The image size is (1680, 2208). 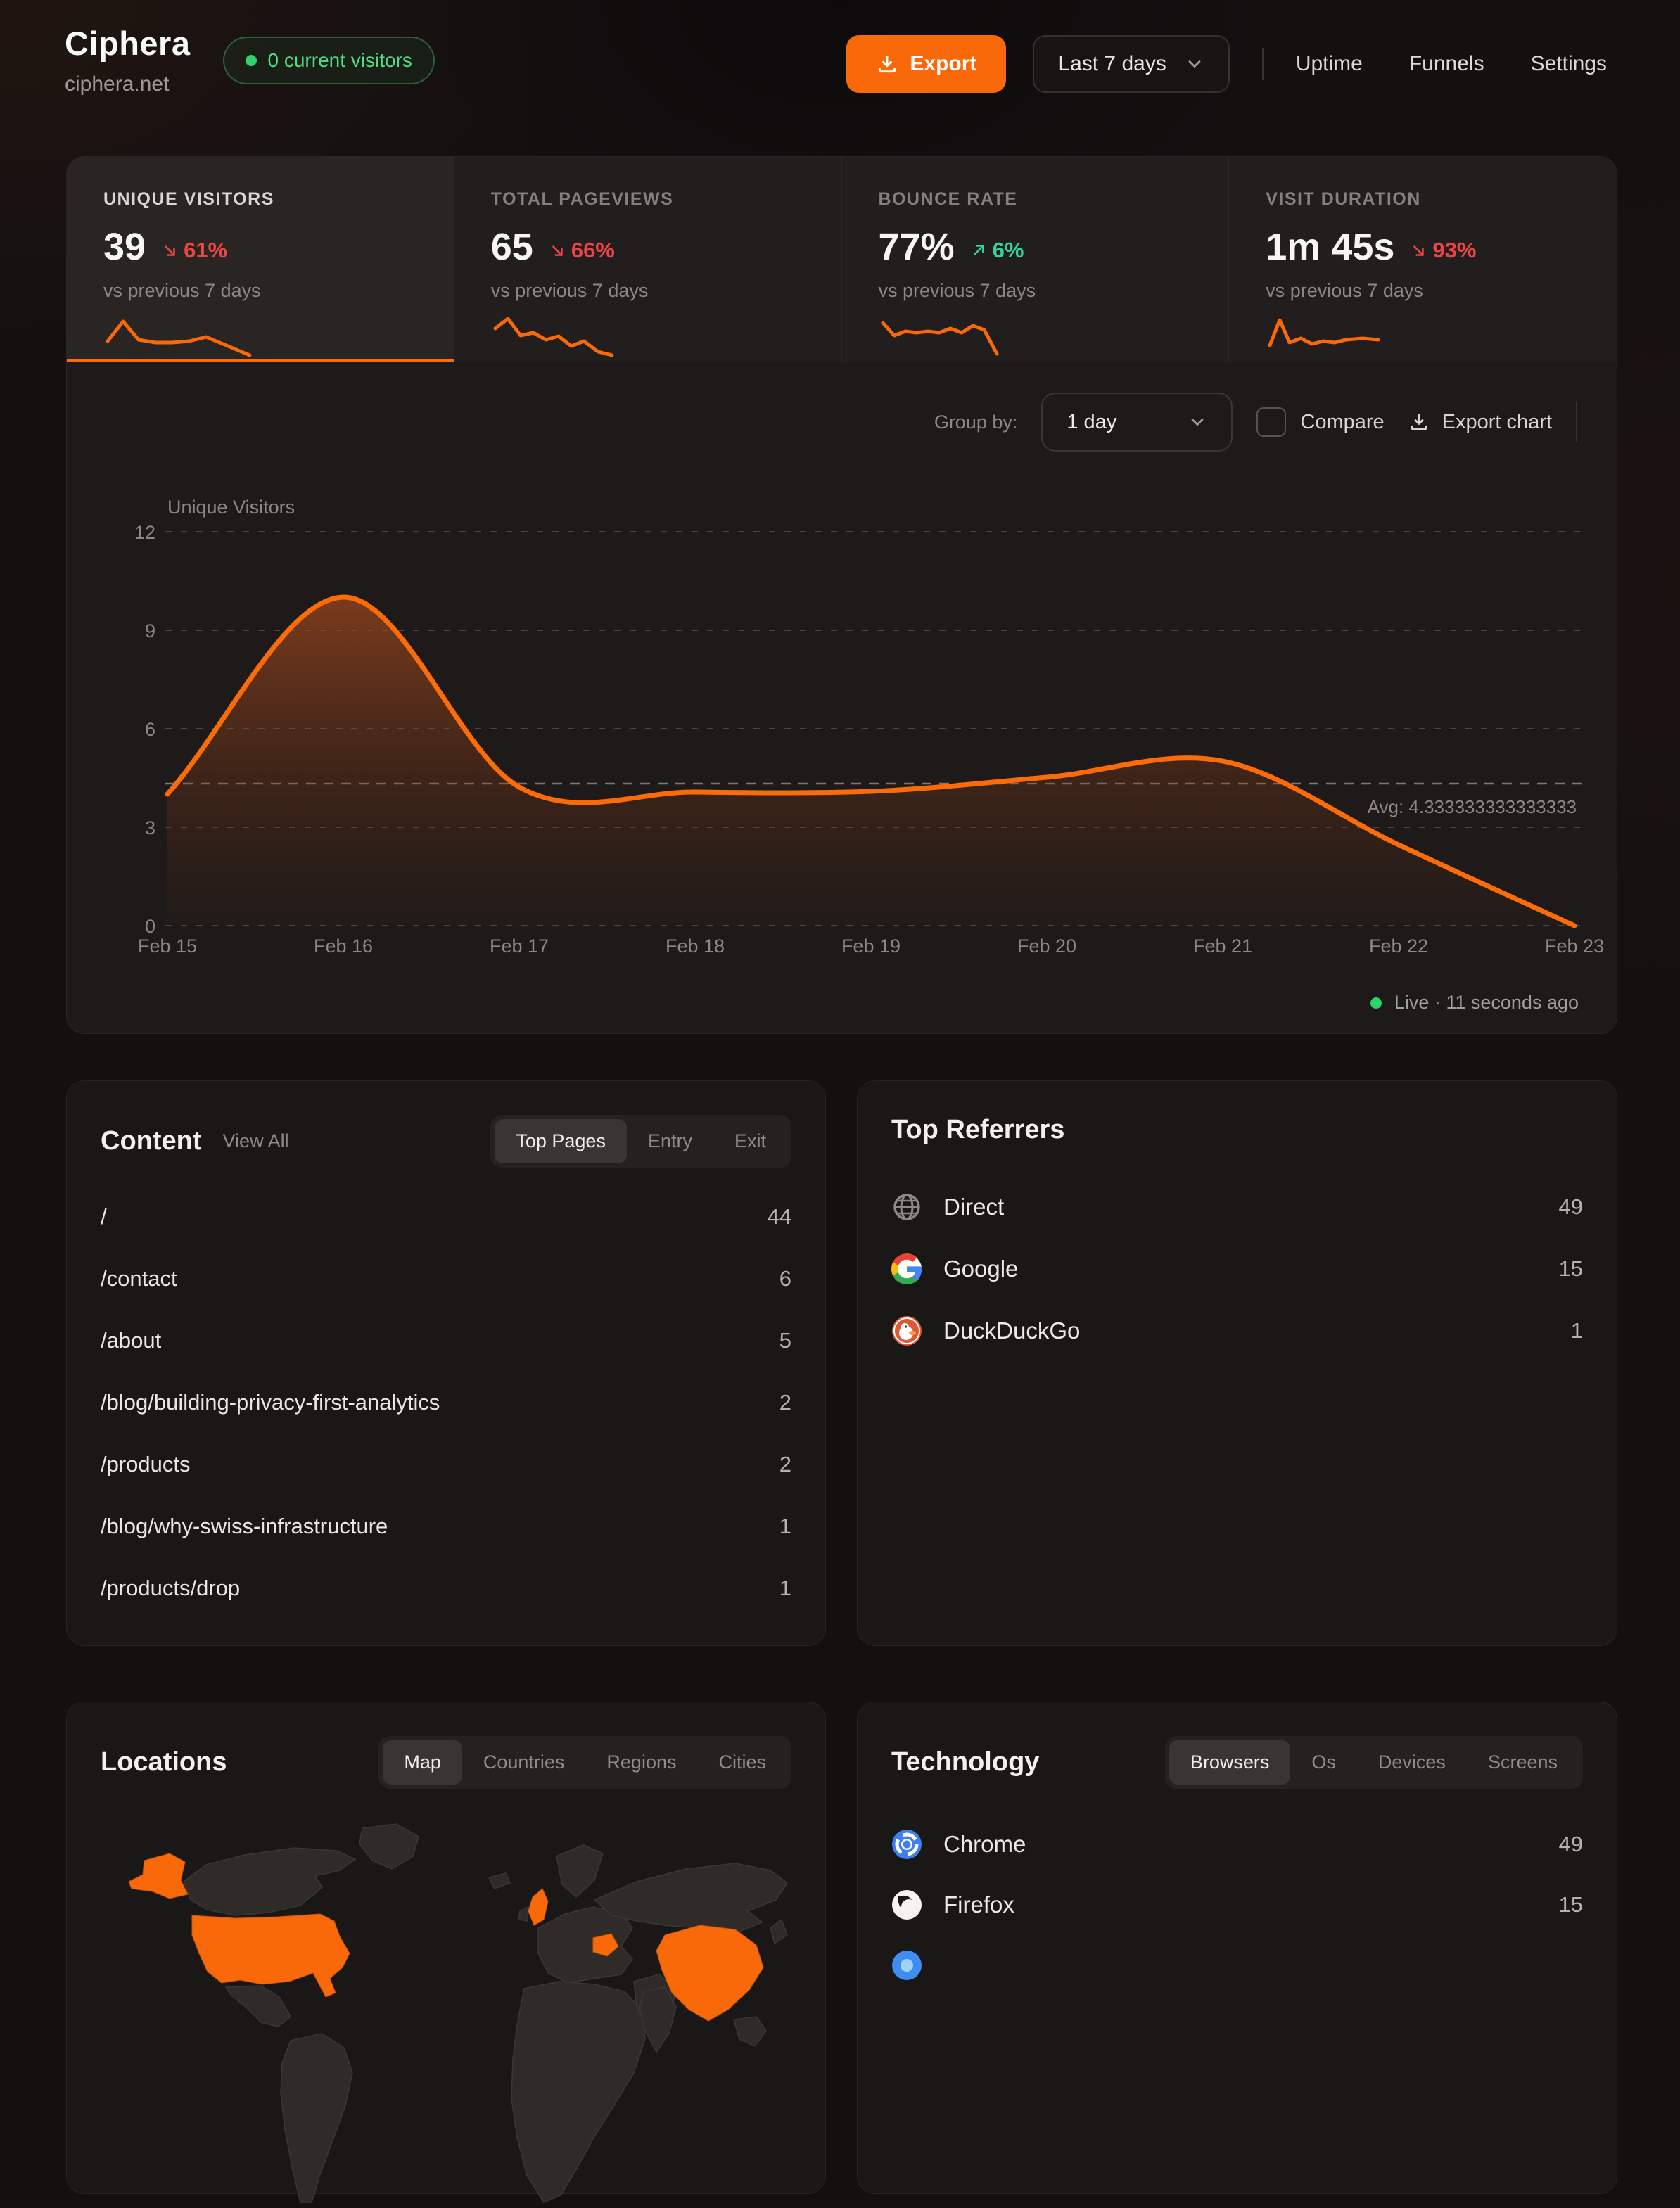 I want to click on tab-top-pages: Top Pages, so click(x=561, y=1141).